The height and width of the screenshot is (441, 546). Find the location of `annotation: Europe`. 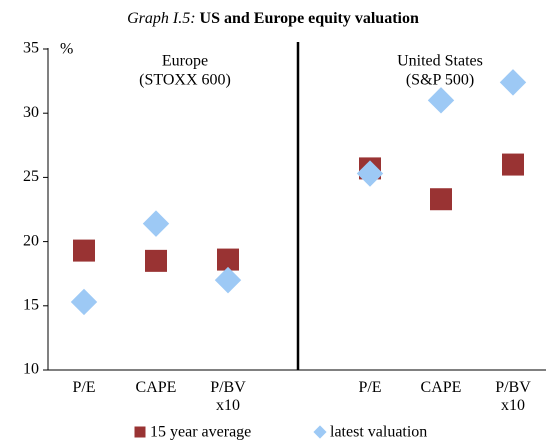

annotation: Europe is located at coordinates (185, 61).